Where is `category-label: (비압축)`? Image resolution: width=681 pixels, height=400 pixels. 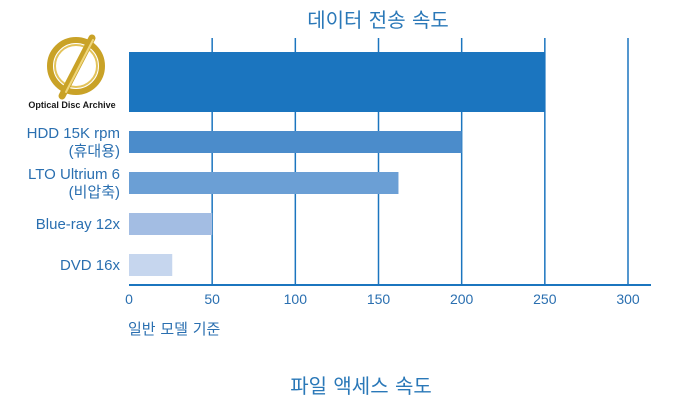
category-label: (비압축) is located at coordinates (94, 192).